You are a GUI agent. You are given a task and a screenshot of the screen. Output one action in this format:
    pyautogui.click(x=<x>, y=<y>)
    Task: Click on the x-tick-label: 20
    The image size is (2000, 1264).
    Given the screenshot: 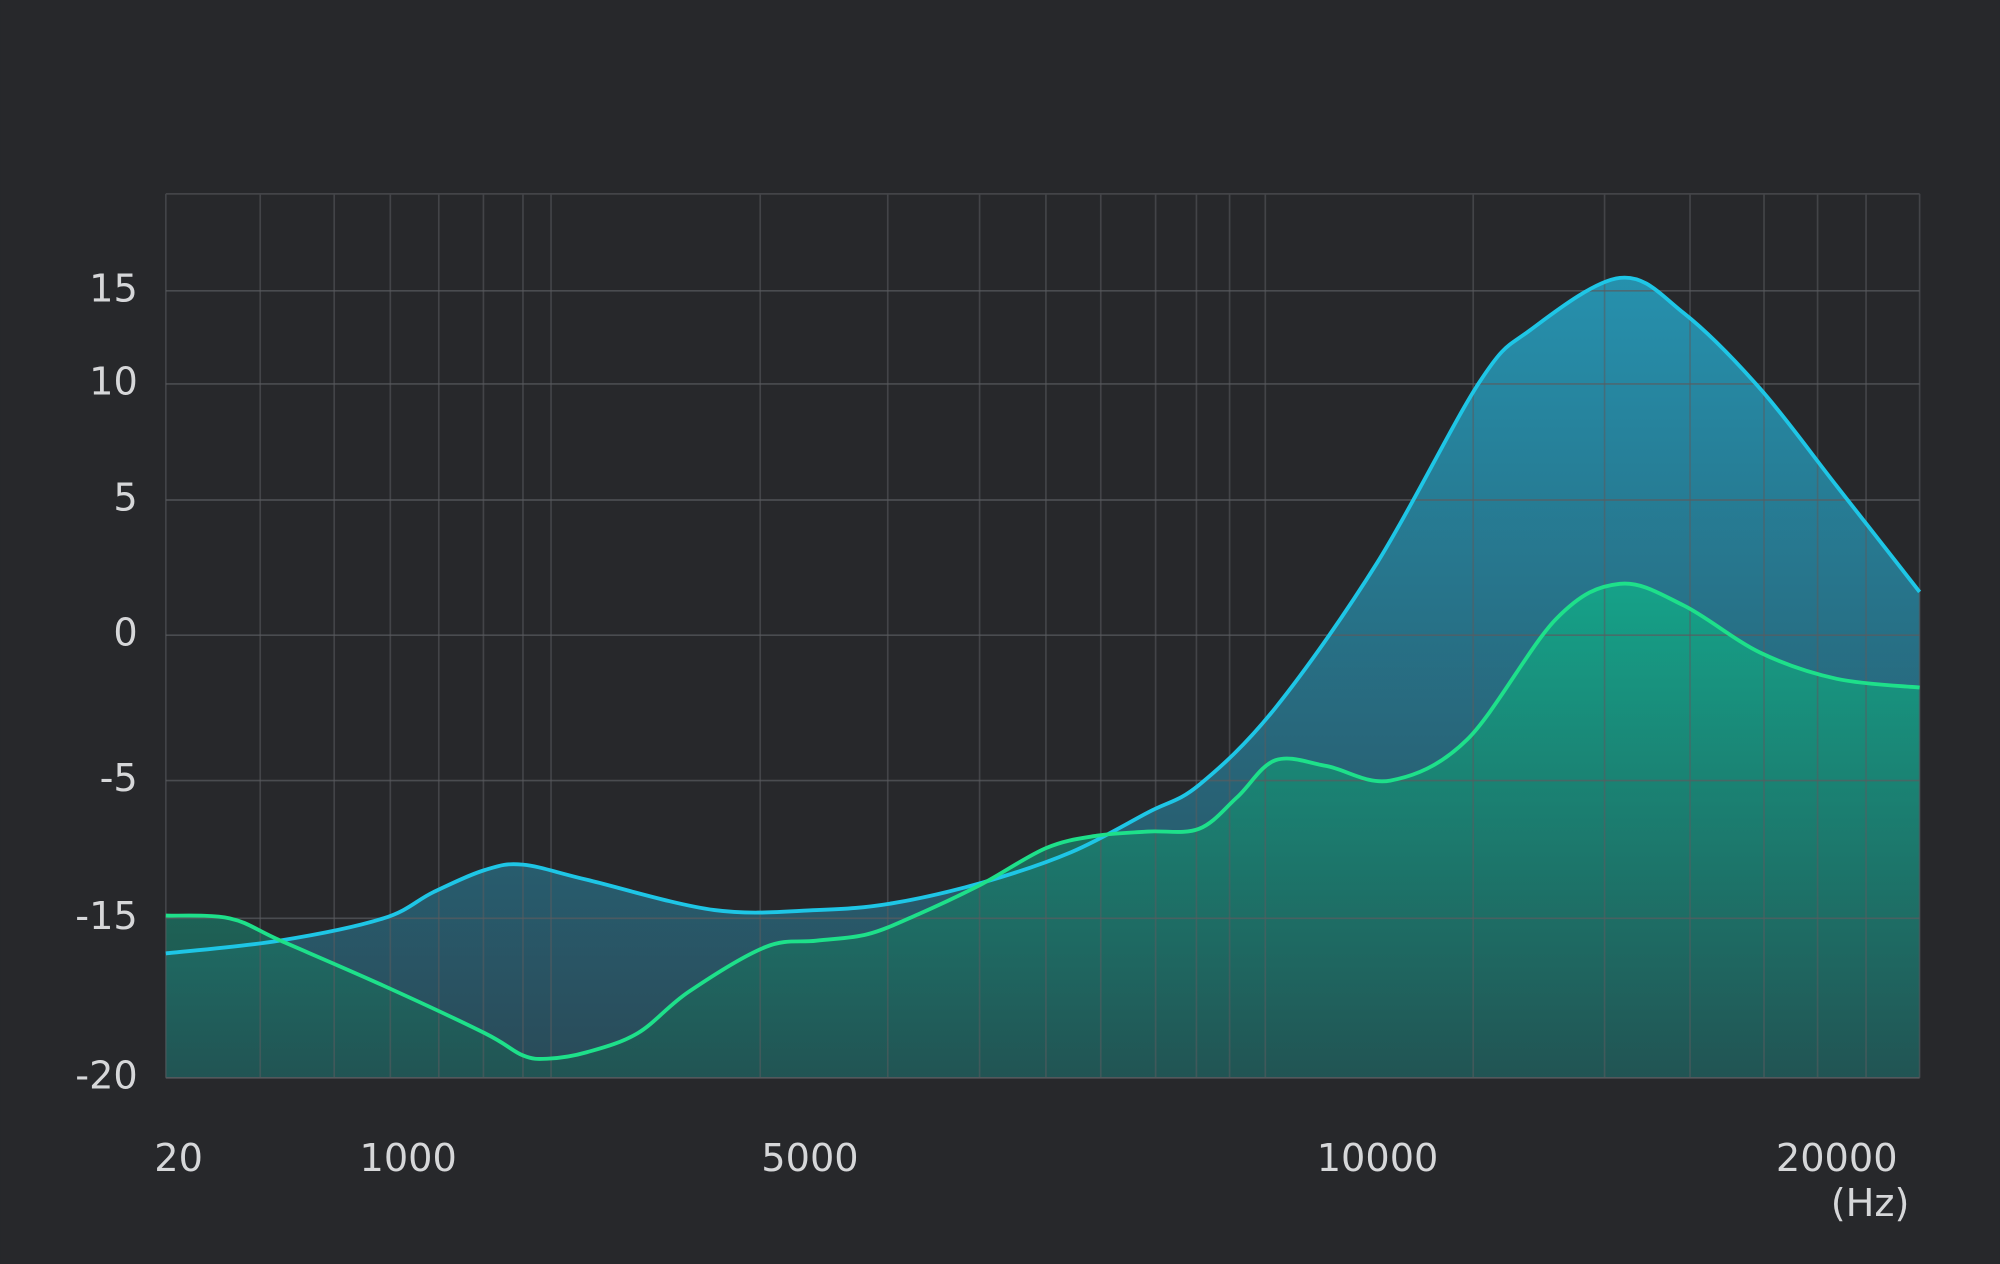 What is the action you would take?
    pyautogui.click(x=178, y=1158)
    